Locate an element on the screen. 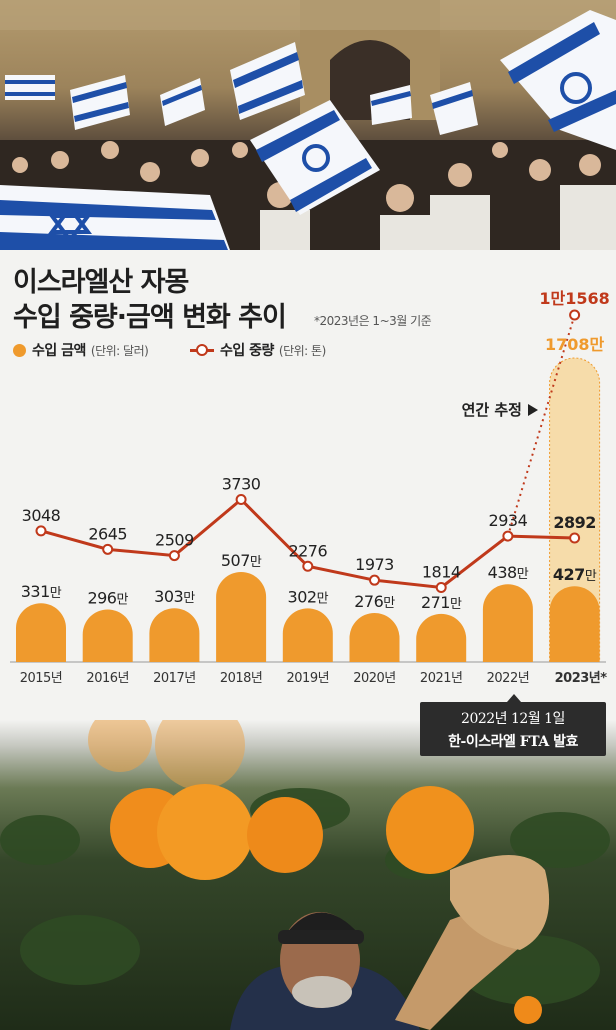 This screenshot has width=616, height=1030. amount-label: 302만 is located at coordinates (308, 596).